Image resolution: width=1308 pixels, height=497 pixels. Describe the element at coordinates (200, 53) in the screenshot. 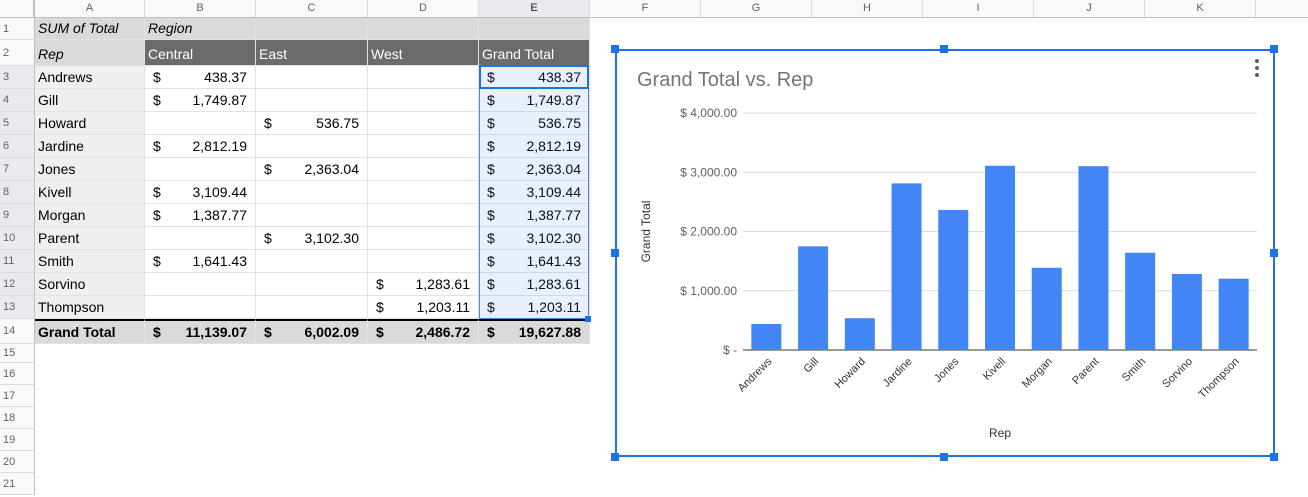

I see `cell-region-central: Central` at that location.